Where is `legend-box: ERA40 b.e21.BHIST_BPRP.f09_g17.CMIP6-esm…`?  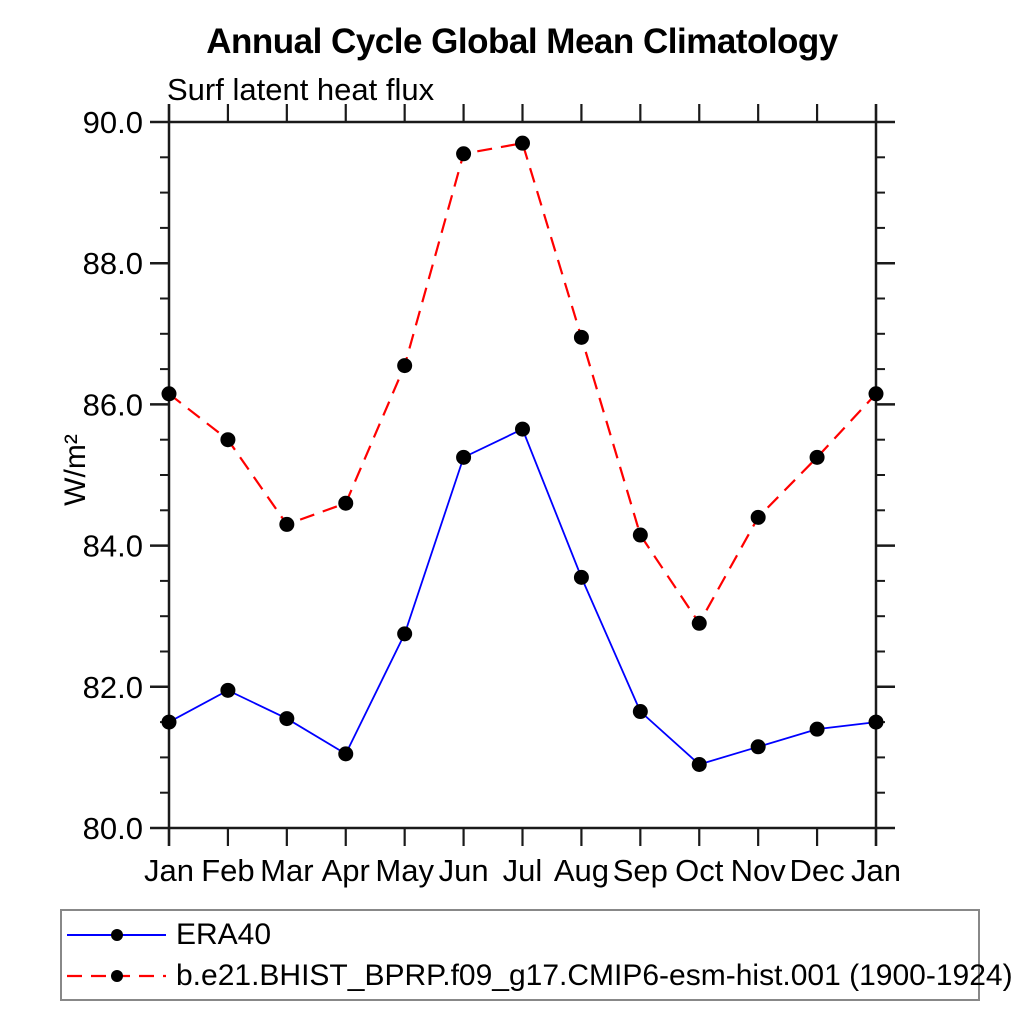
legend-box: ERA40 b.e21.BHIST_BPRP.f09_g17.CMIP6-esm… is located at coordinates (536, 955).